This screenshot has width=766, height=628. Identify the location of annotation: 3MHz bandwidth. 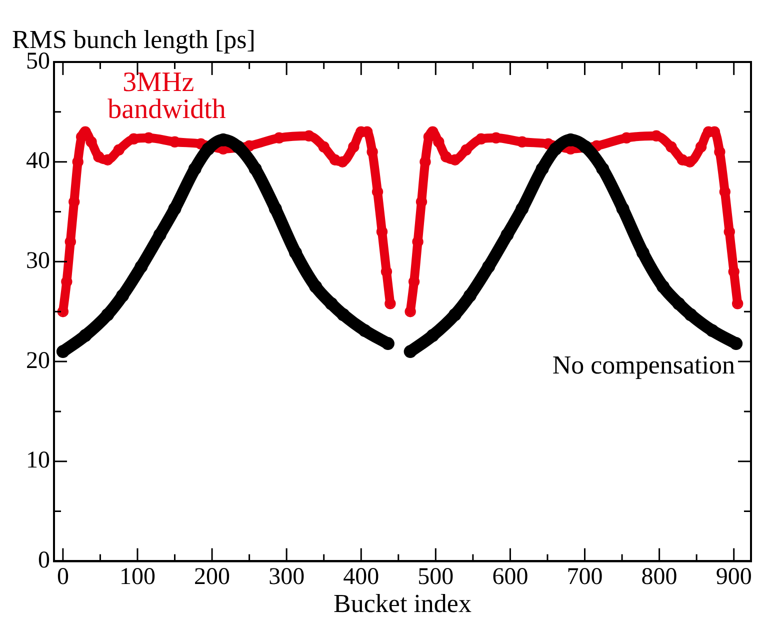
(167, 95).